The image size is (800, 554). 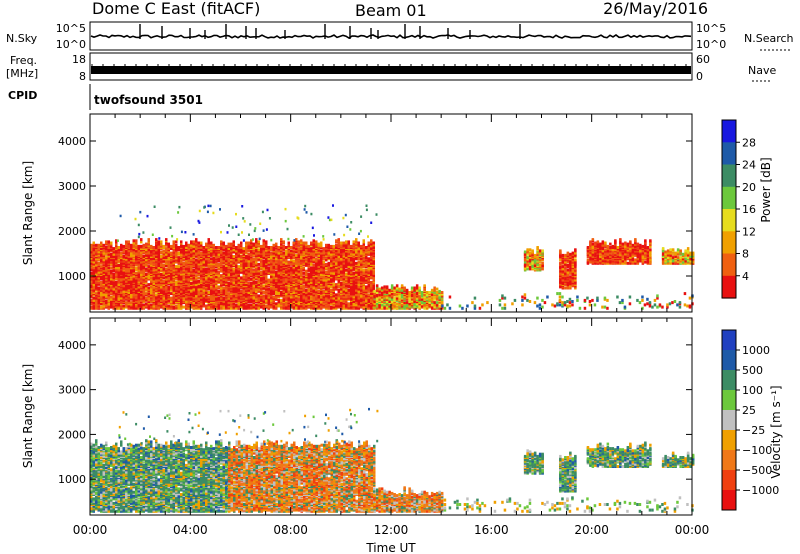 What do you see at coordinates (330, 31) in the screenshot?
I see `nsky-spikes` at bounding box center [330, 31].